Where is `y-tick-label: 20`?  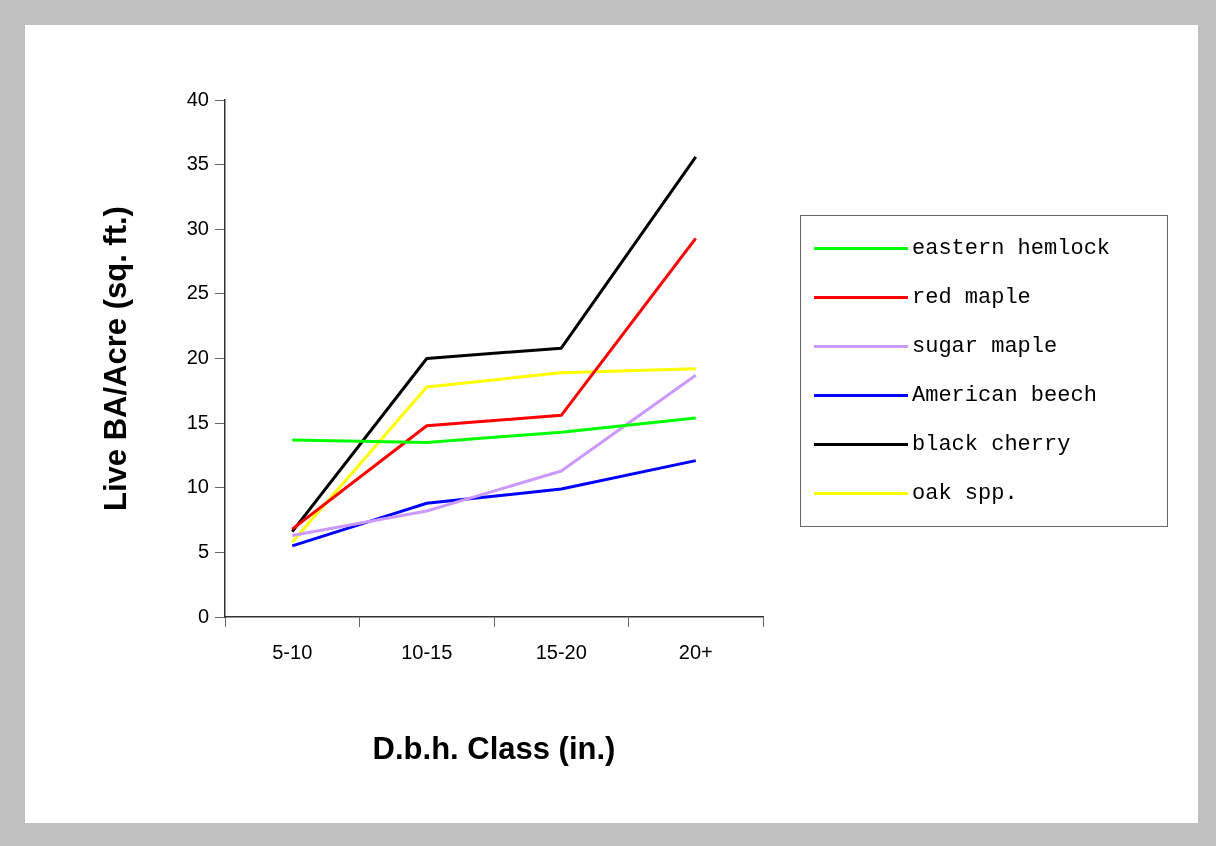 y-tick-label: 20 is located at coordinates (197, 357).